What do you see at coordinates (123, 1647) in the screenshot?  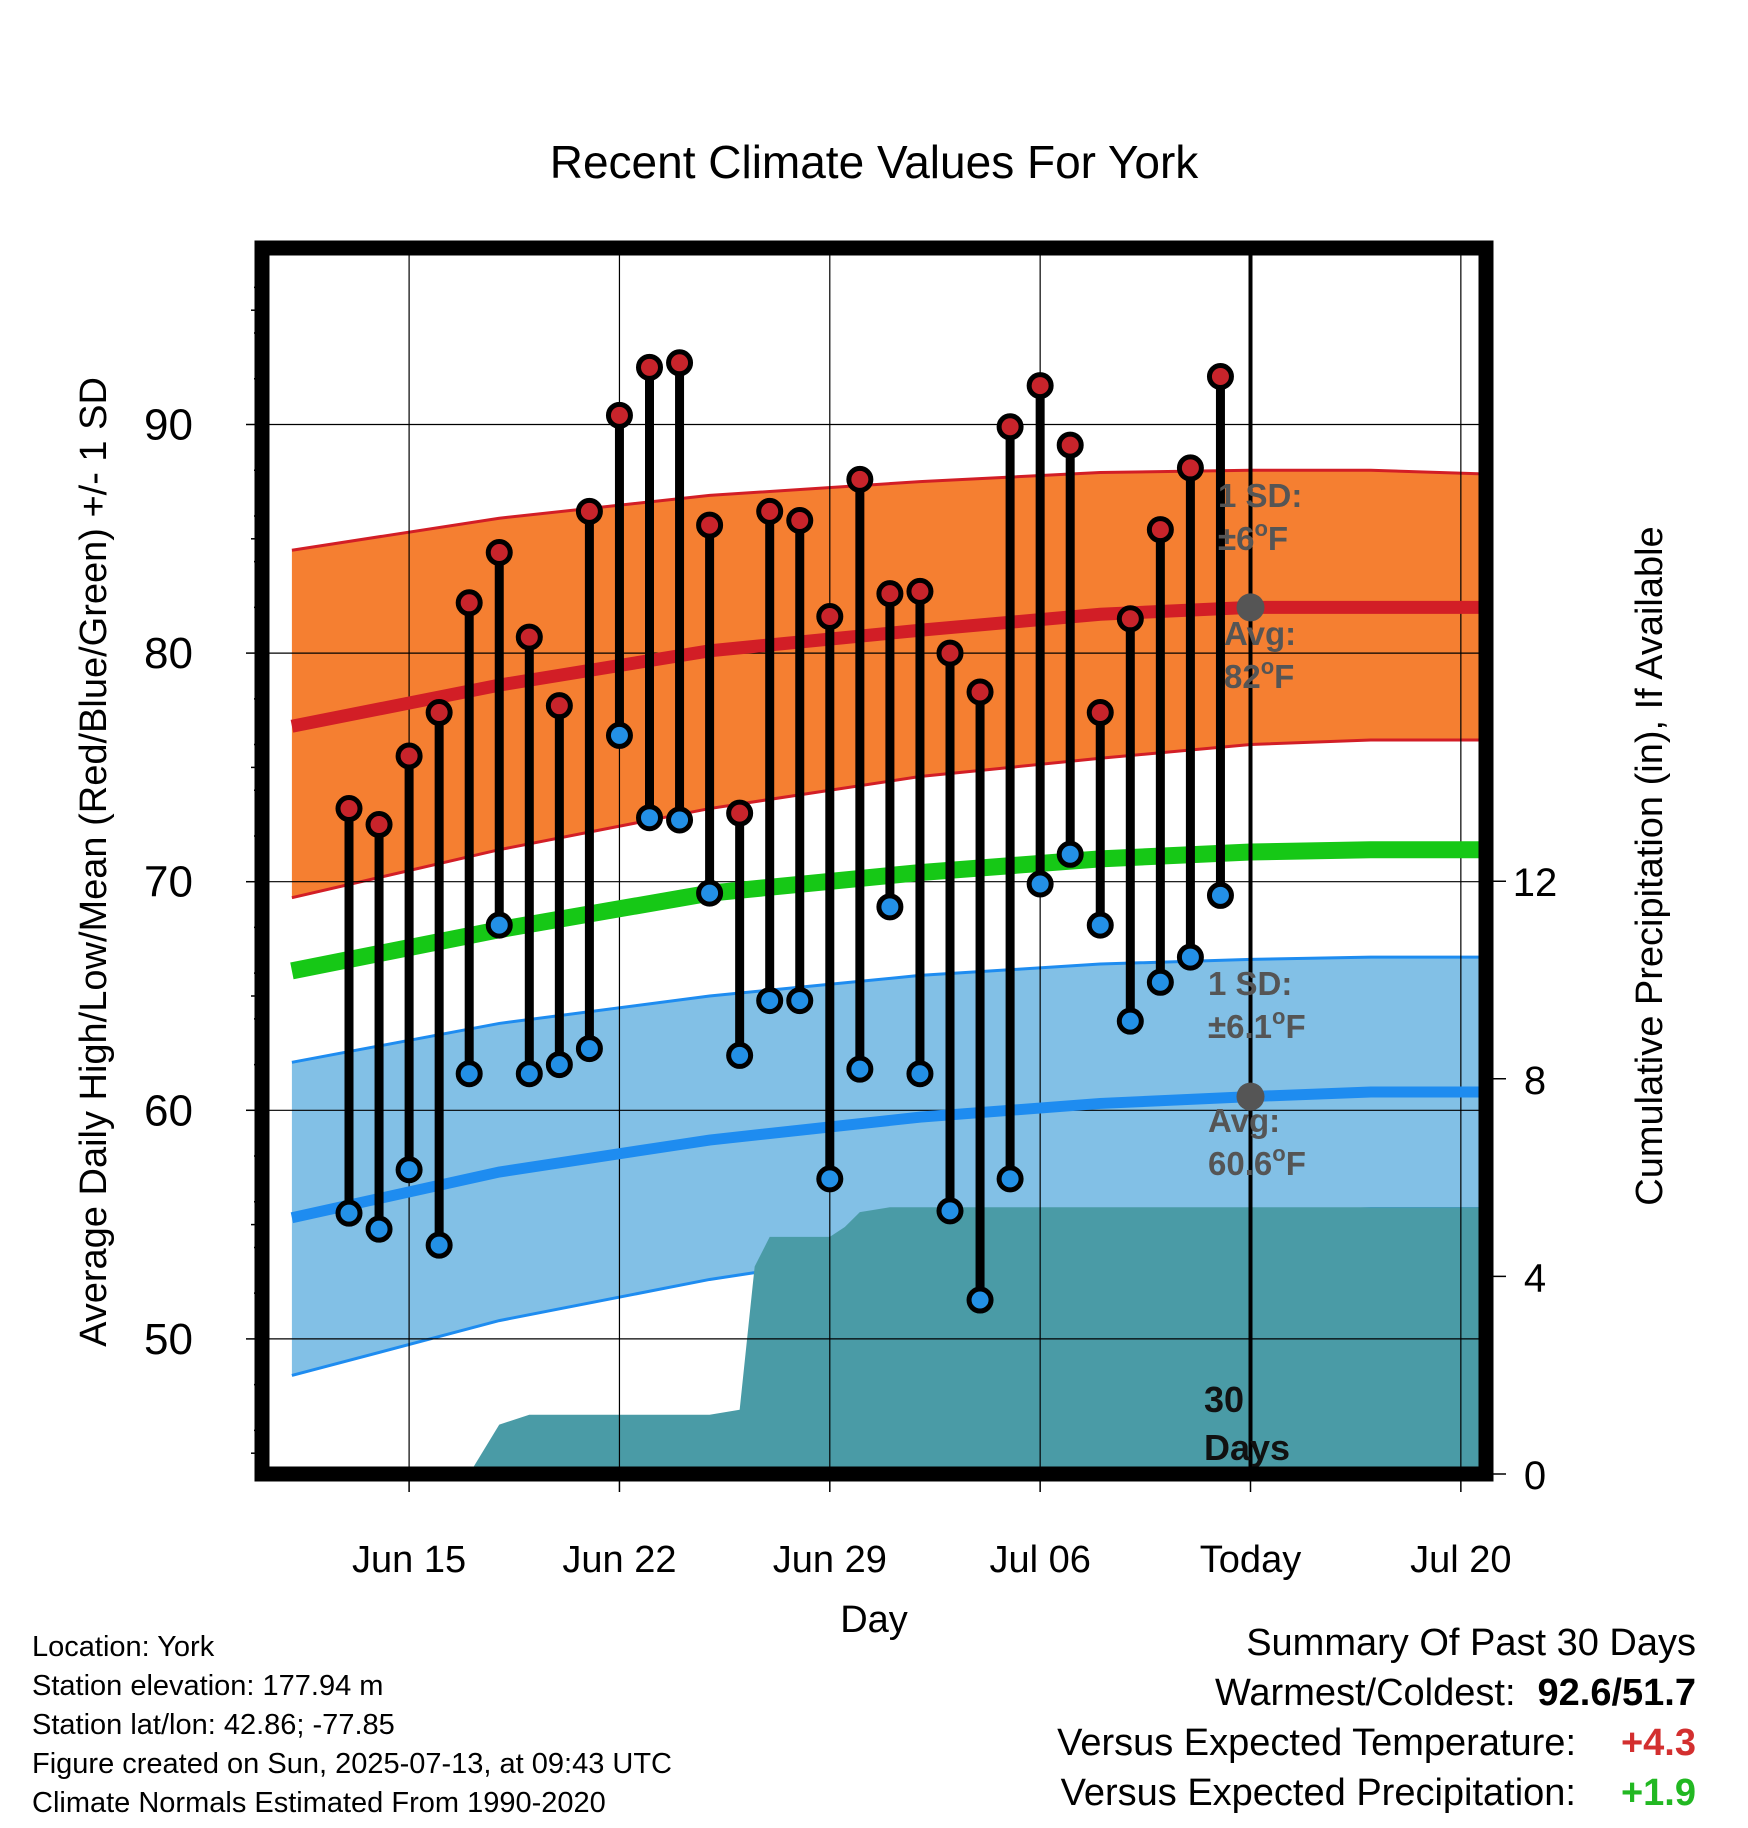 I see `location-text: Location: York` at bounding box center [123, 1647].